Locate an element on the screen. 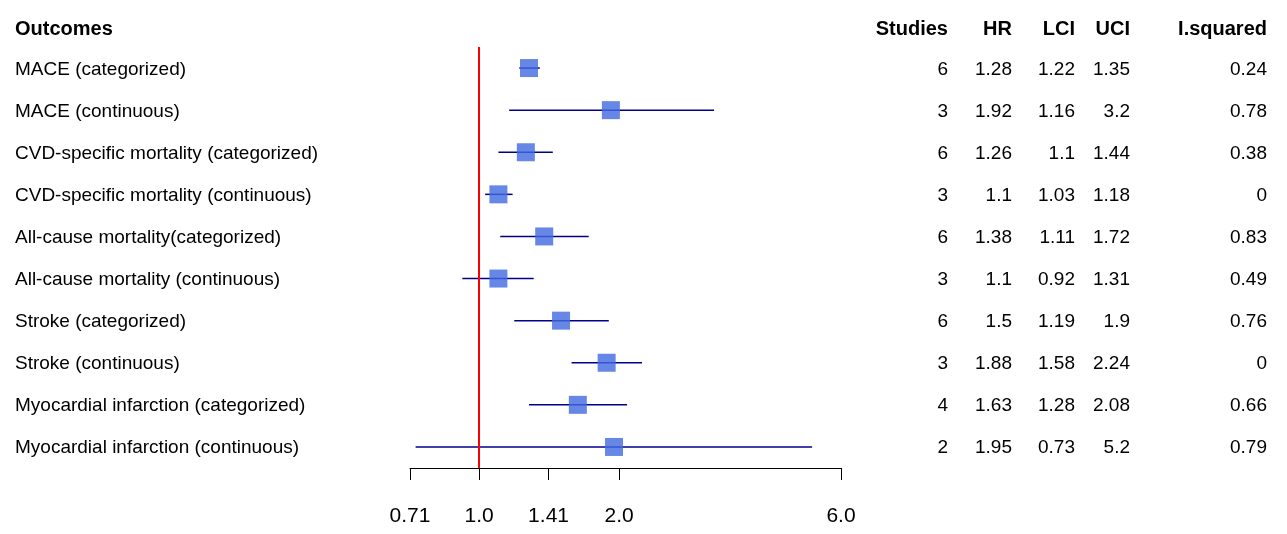  y-axis-title: Outcomes is located at coordinates (64, 28).